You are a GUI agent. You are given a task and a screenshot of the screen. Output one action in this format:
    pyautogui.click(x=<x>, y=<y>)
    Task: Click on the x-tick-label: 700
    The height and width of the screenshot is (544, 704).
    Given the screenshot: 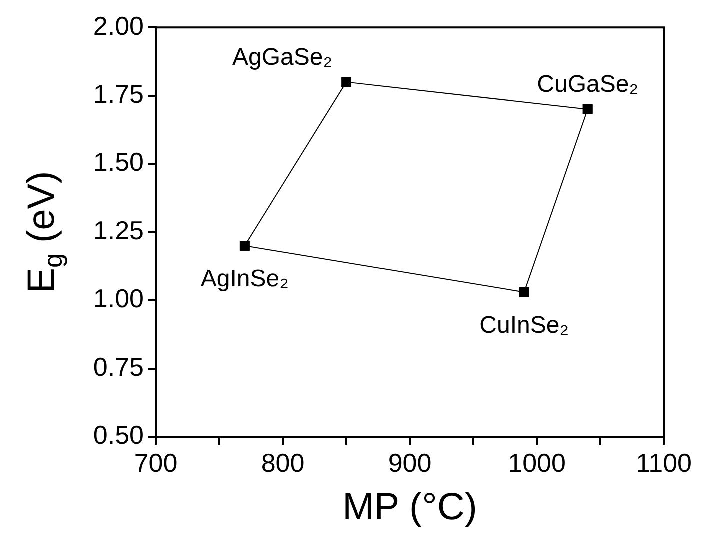 What is the action you would take?
    pyautogui.click(x=156, y=463)
    